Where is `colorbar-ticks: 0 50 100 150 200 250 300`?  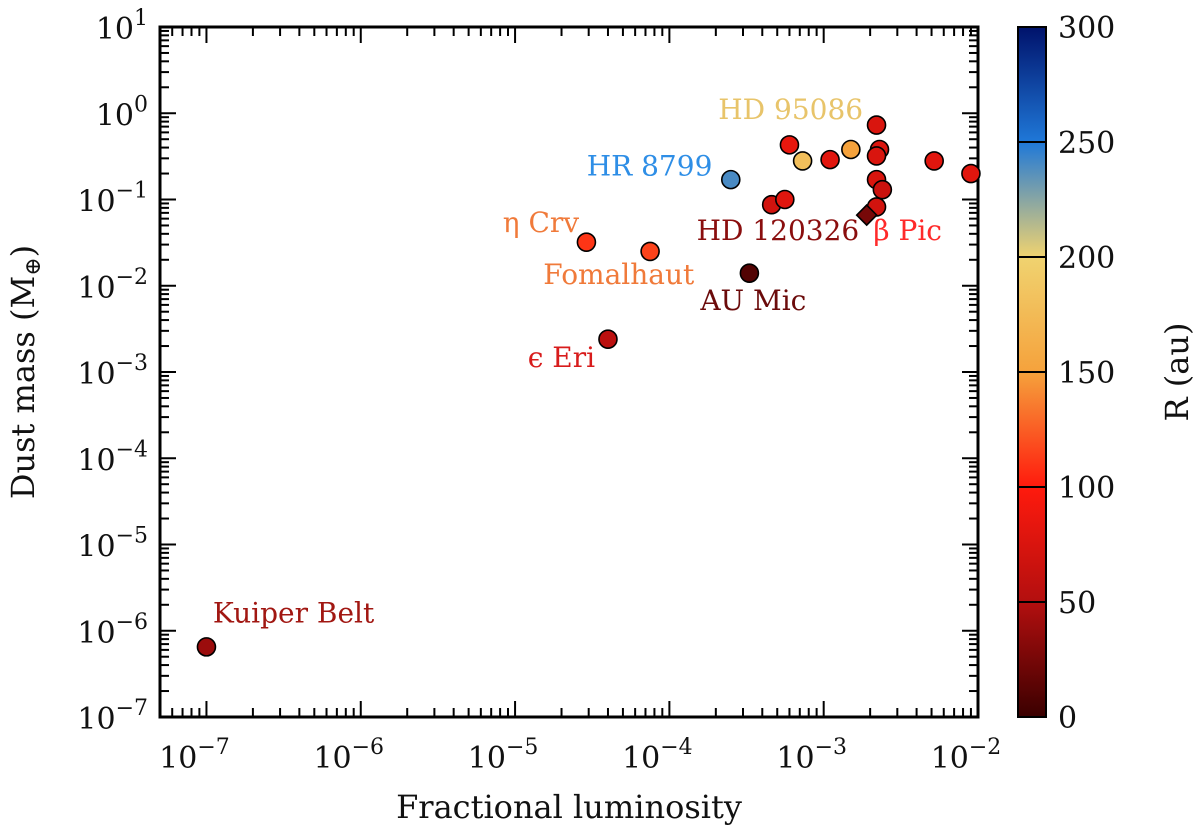
colorbar-ticks: 0 50 100 150 200 250 300 is located at coordinates (1066, 373).